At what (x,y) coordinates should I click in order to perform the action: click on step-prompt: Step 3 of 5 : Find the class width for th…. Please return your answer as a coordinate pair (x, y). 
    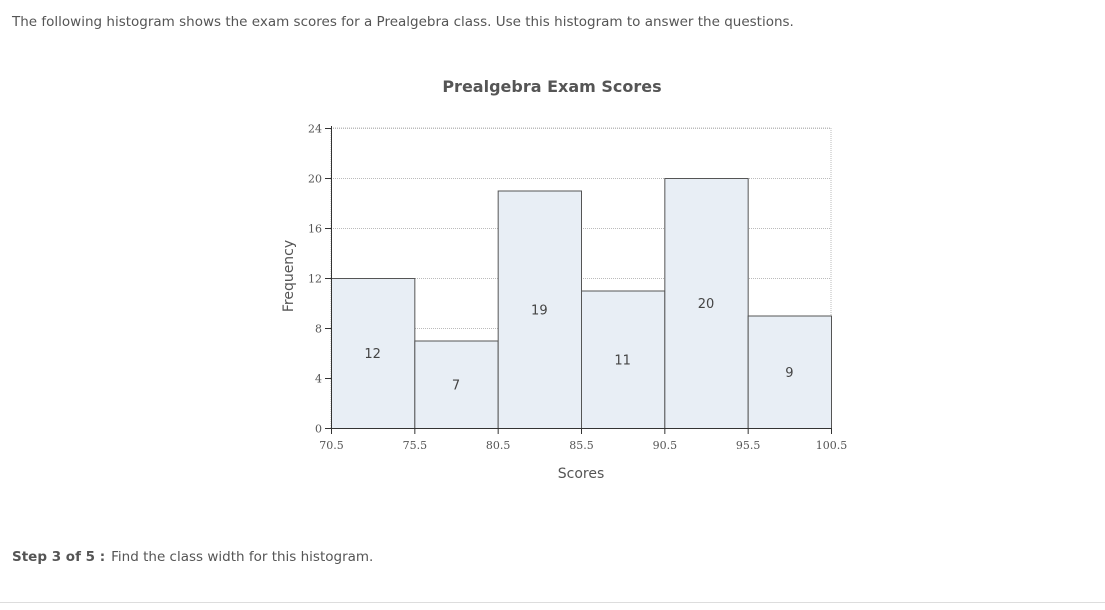
    Looking at the image, I should click on (192, 557).